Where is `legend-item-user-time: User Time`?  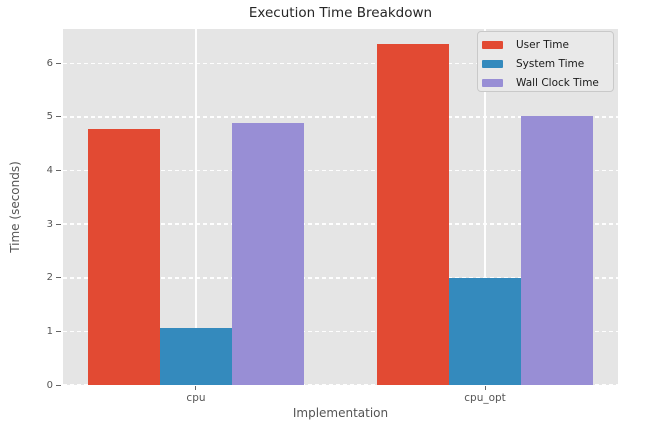
legend-item-user-time: User Time is located at coordinates (545, 44).